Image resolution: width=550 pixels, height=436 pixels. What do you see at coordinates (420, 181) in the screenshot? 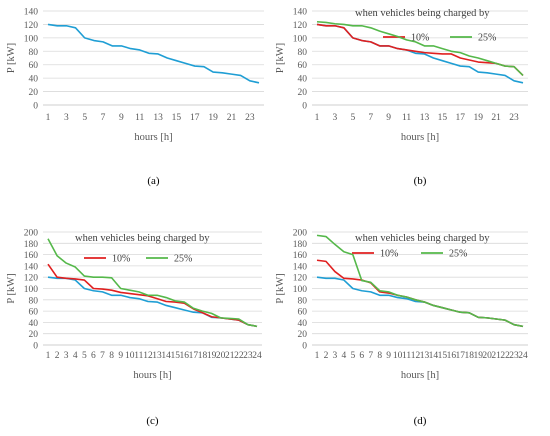
I see `panel-label: (b)` at bounding box center [420, 181].